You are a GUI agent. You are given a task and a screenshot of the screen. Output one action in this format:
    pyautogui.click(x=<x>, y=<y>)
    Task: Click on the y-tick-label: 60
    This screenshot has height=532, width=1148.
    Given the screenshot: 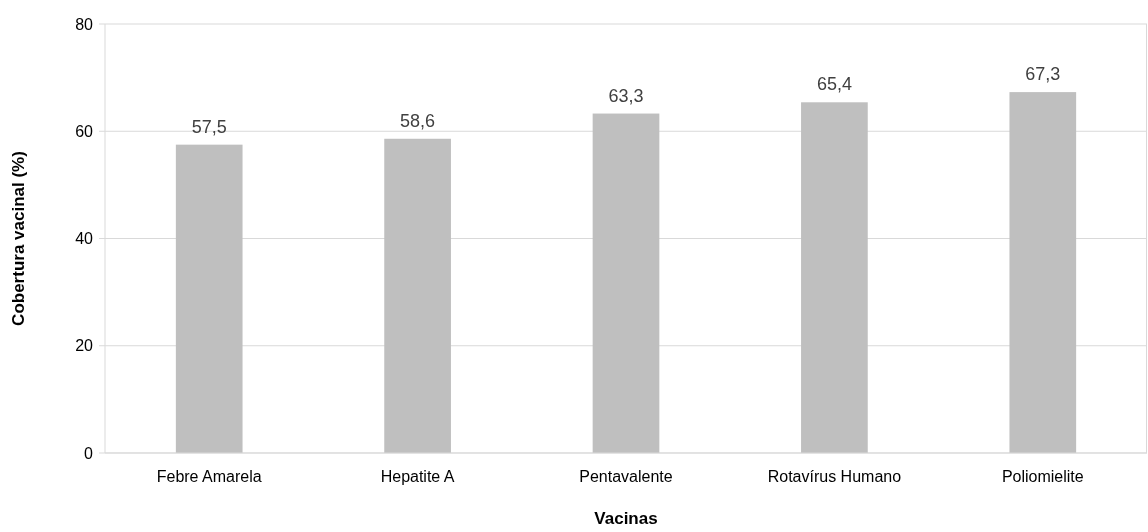 What is the action you would take?
    pyautogui.click(x=84, y=131)
    